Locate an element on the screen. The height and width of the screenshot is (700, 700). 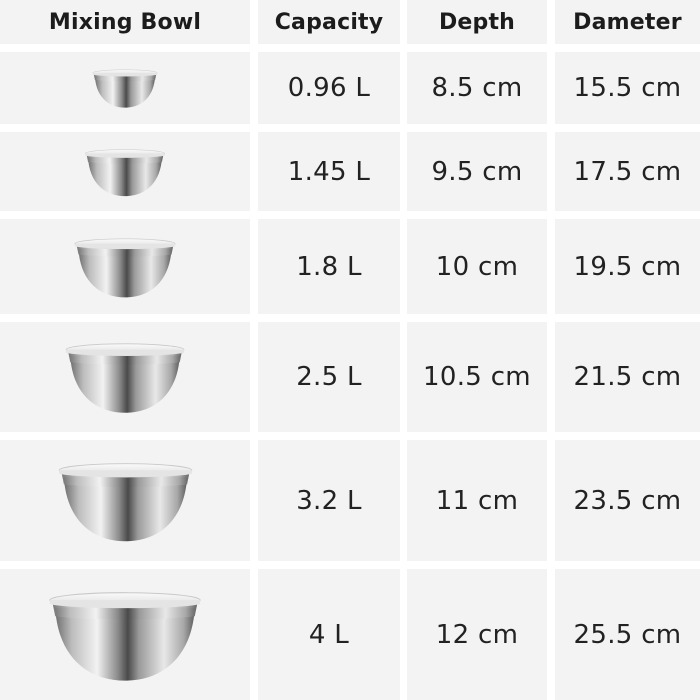
depth-cell: 11 cm is located at coordinates (477, 500).